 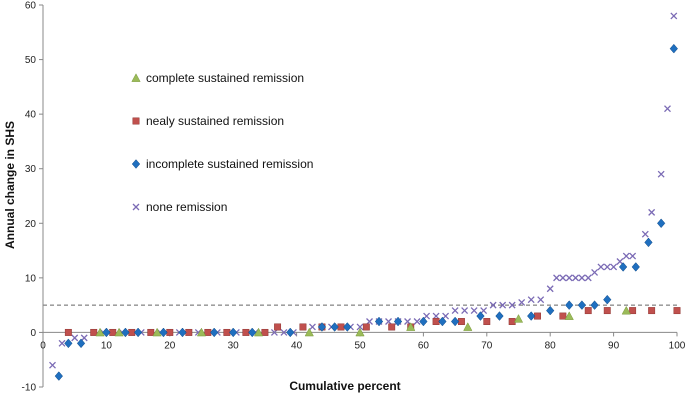 I want to click on y-tick-label: 10, so click(x=31, y=278).